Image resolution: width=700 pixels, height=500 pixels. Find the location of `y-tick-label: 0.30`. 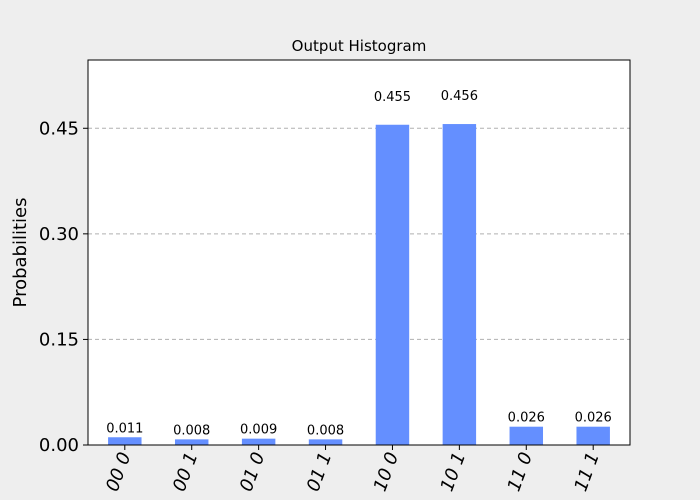

y-tick-label: 0.30 is located at coordinates (59, 234).